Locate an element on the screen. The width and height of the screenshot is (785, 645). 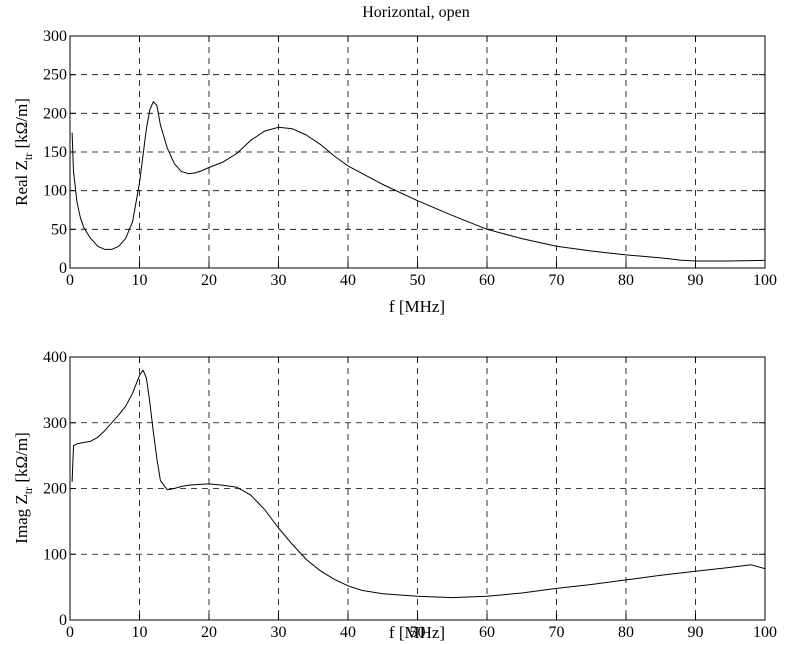
figure-title: Horizontal, open is located at coordinates (416, 12).